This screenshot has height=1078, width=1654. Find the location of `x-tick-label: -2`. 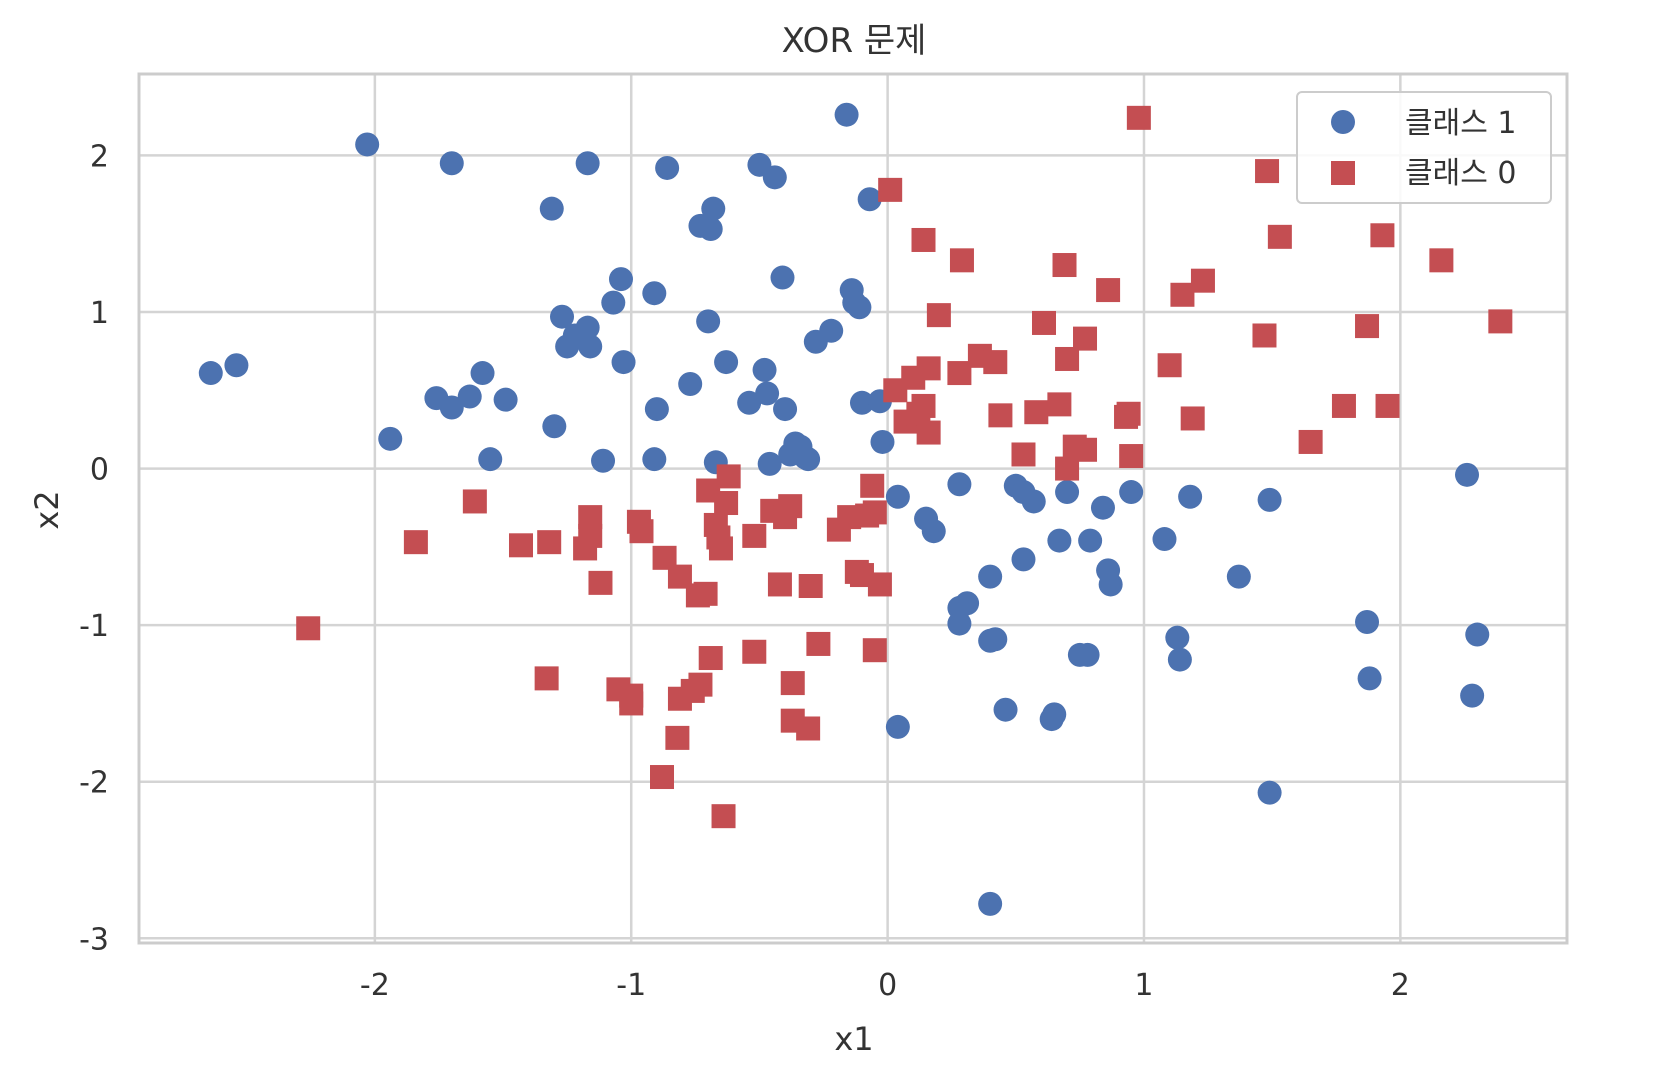

x-tick-label: -2 is located at coordinates (375, 985).